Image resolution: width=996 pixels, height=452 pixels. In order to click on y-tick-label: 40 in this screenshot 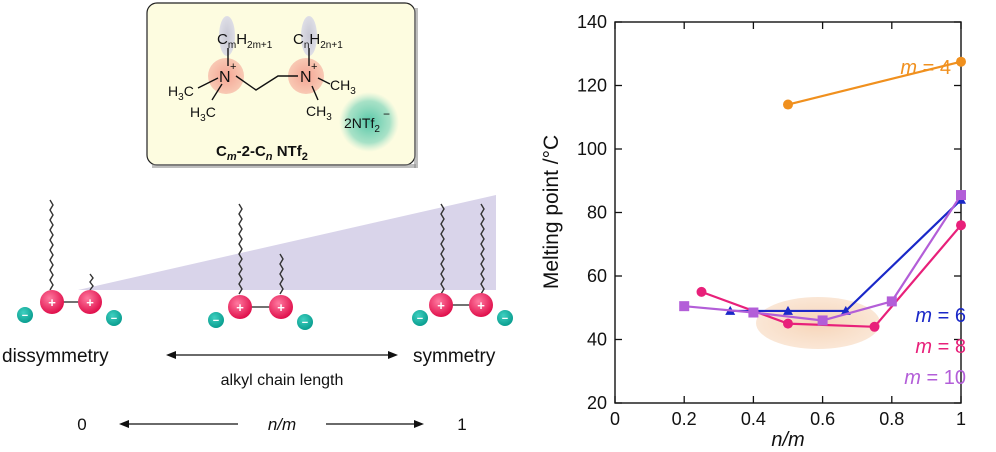, I will do `click(597, 340)`.